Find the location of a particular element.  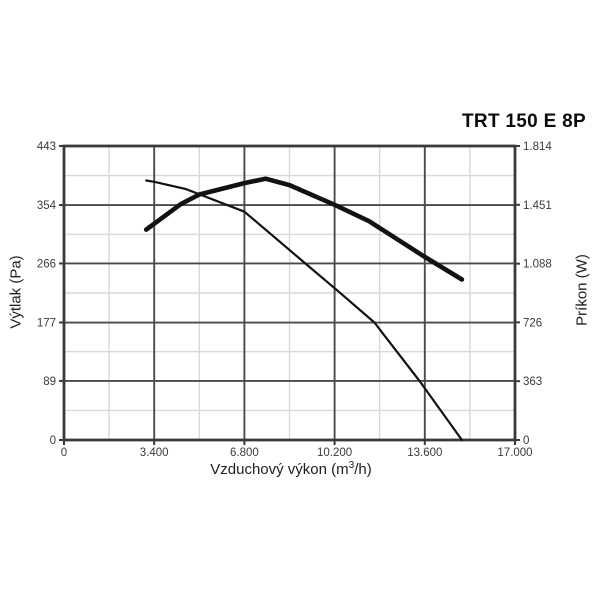

y-left-tick-label: 89 is located at coordinates (49, 382).